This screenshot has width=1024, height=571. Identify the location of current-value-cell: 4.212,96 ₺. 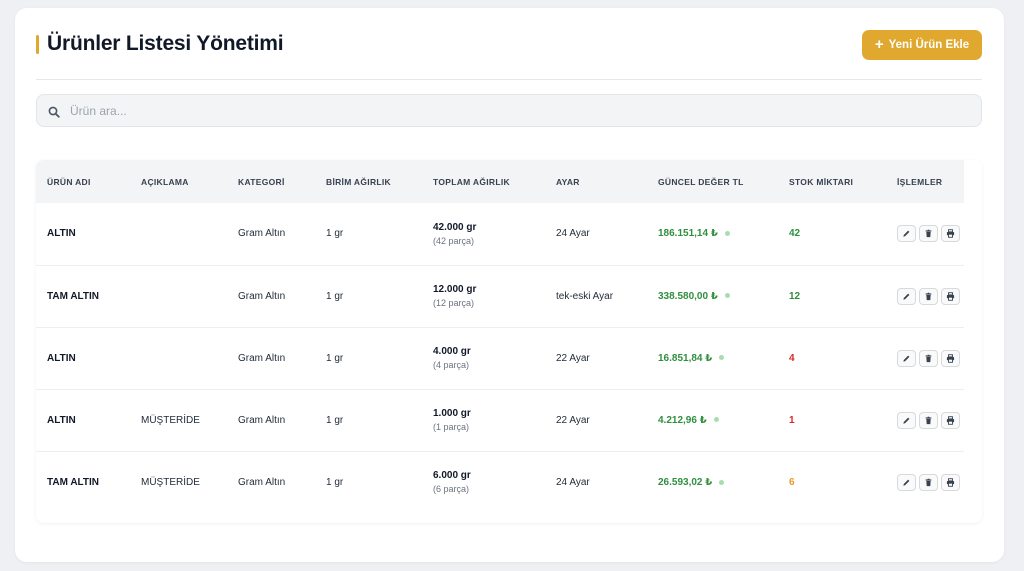
(712, 420).